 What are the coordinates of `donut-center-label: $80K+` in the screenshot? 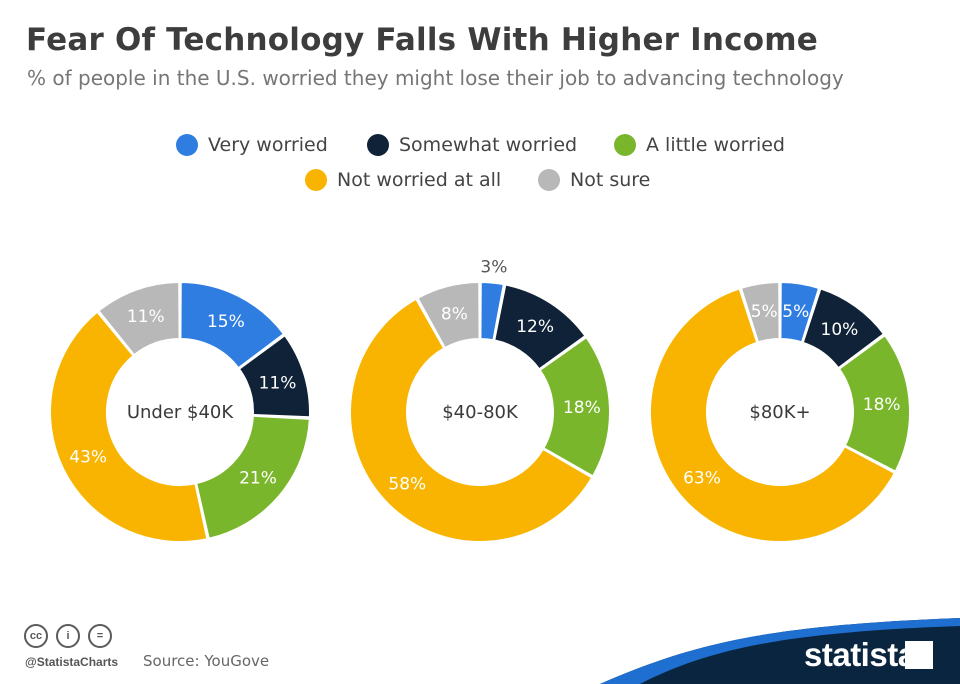 It's located at (779, 412).